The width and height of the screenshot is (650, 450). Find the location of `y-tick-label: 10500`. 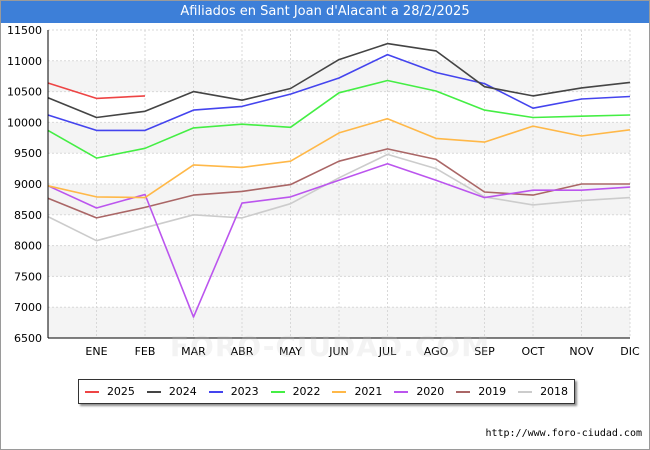

y-tick-label: 10500 is located at coordinates (24, 92).